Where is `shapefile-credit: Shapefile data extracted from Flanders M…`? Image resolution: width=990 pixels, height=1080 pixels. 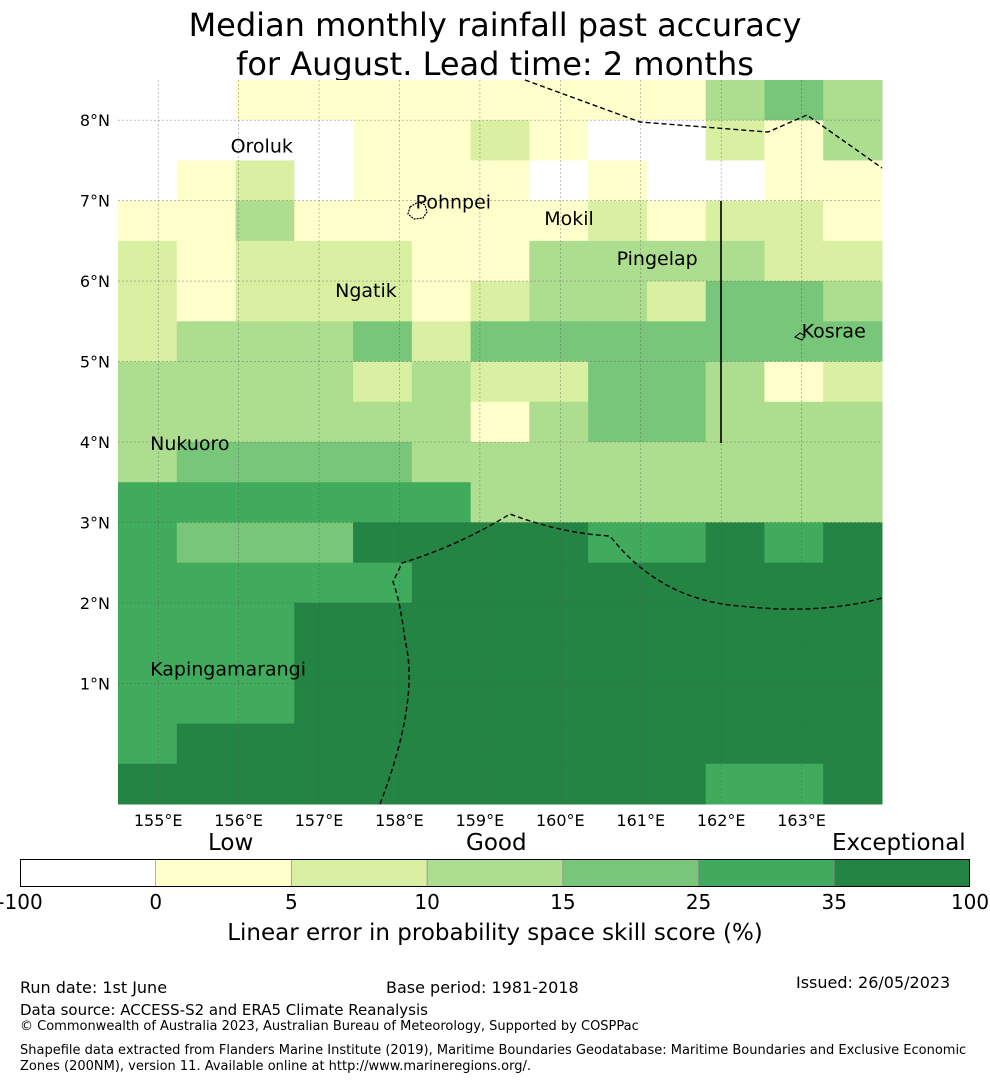
shapefile-credit: Shapefile data extracted from Flanders M… is located at coordinates (493, 1058).